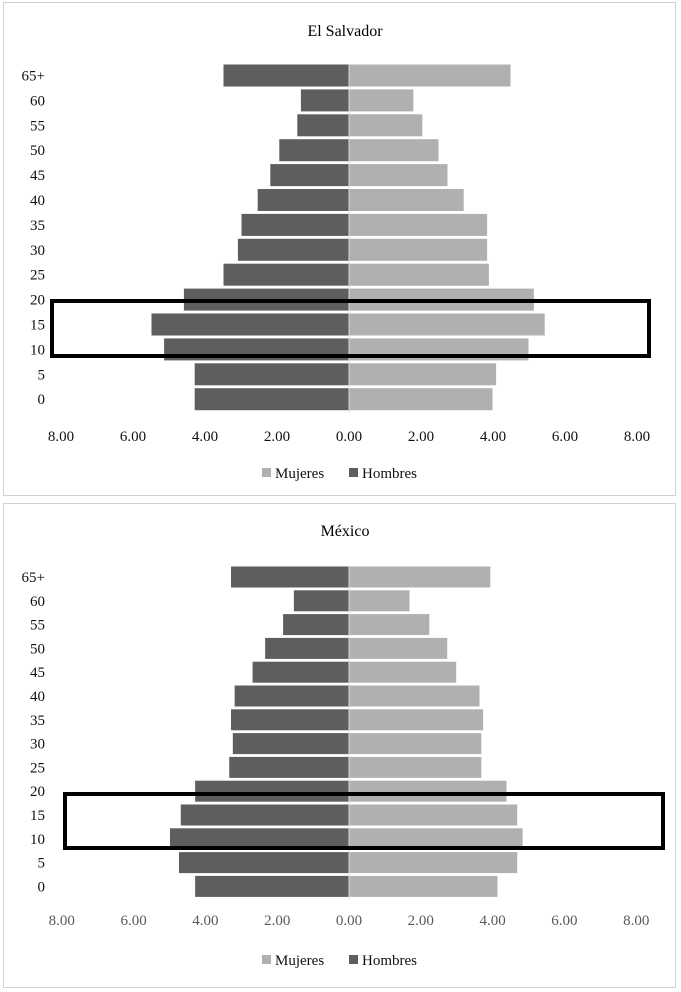  I want to click on x-tick-label: 0.00, so click(349, 921).